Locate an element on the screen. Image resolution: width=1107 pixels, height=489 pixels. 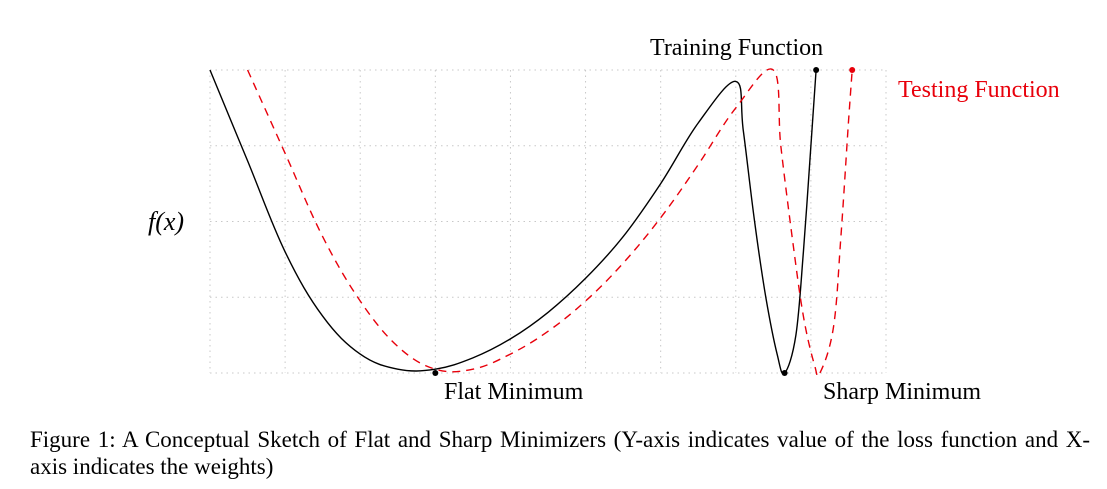
testing-function-label: Testing Function is located at coordinates (979, 90).